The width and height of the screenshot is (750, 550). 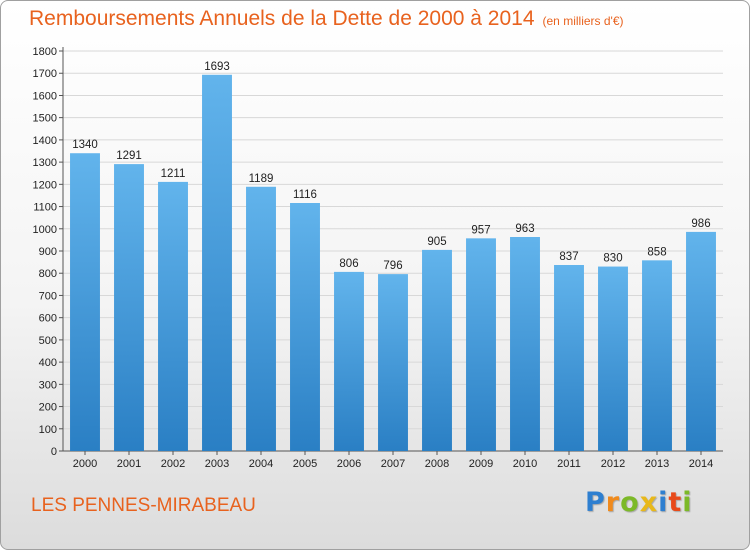 What do you see at coordinates (392, 266) in the screenshot?
I see `data-label-2007: 796` at bounding box center [392, 266].